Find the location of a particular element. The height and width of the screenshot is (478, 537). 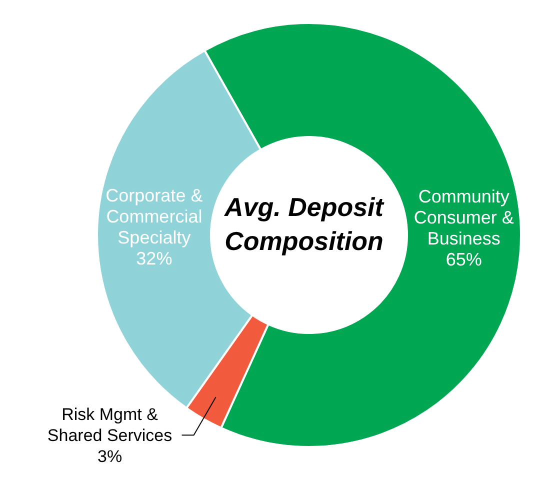

data-label: 65% is located at coordinates (464, 260).